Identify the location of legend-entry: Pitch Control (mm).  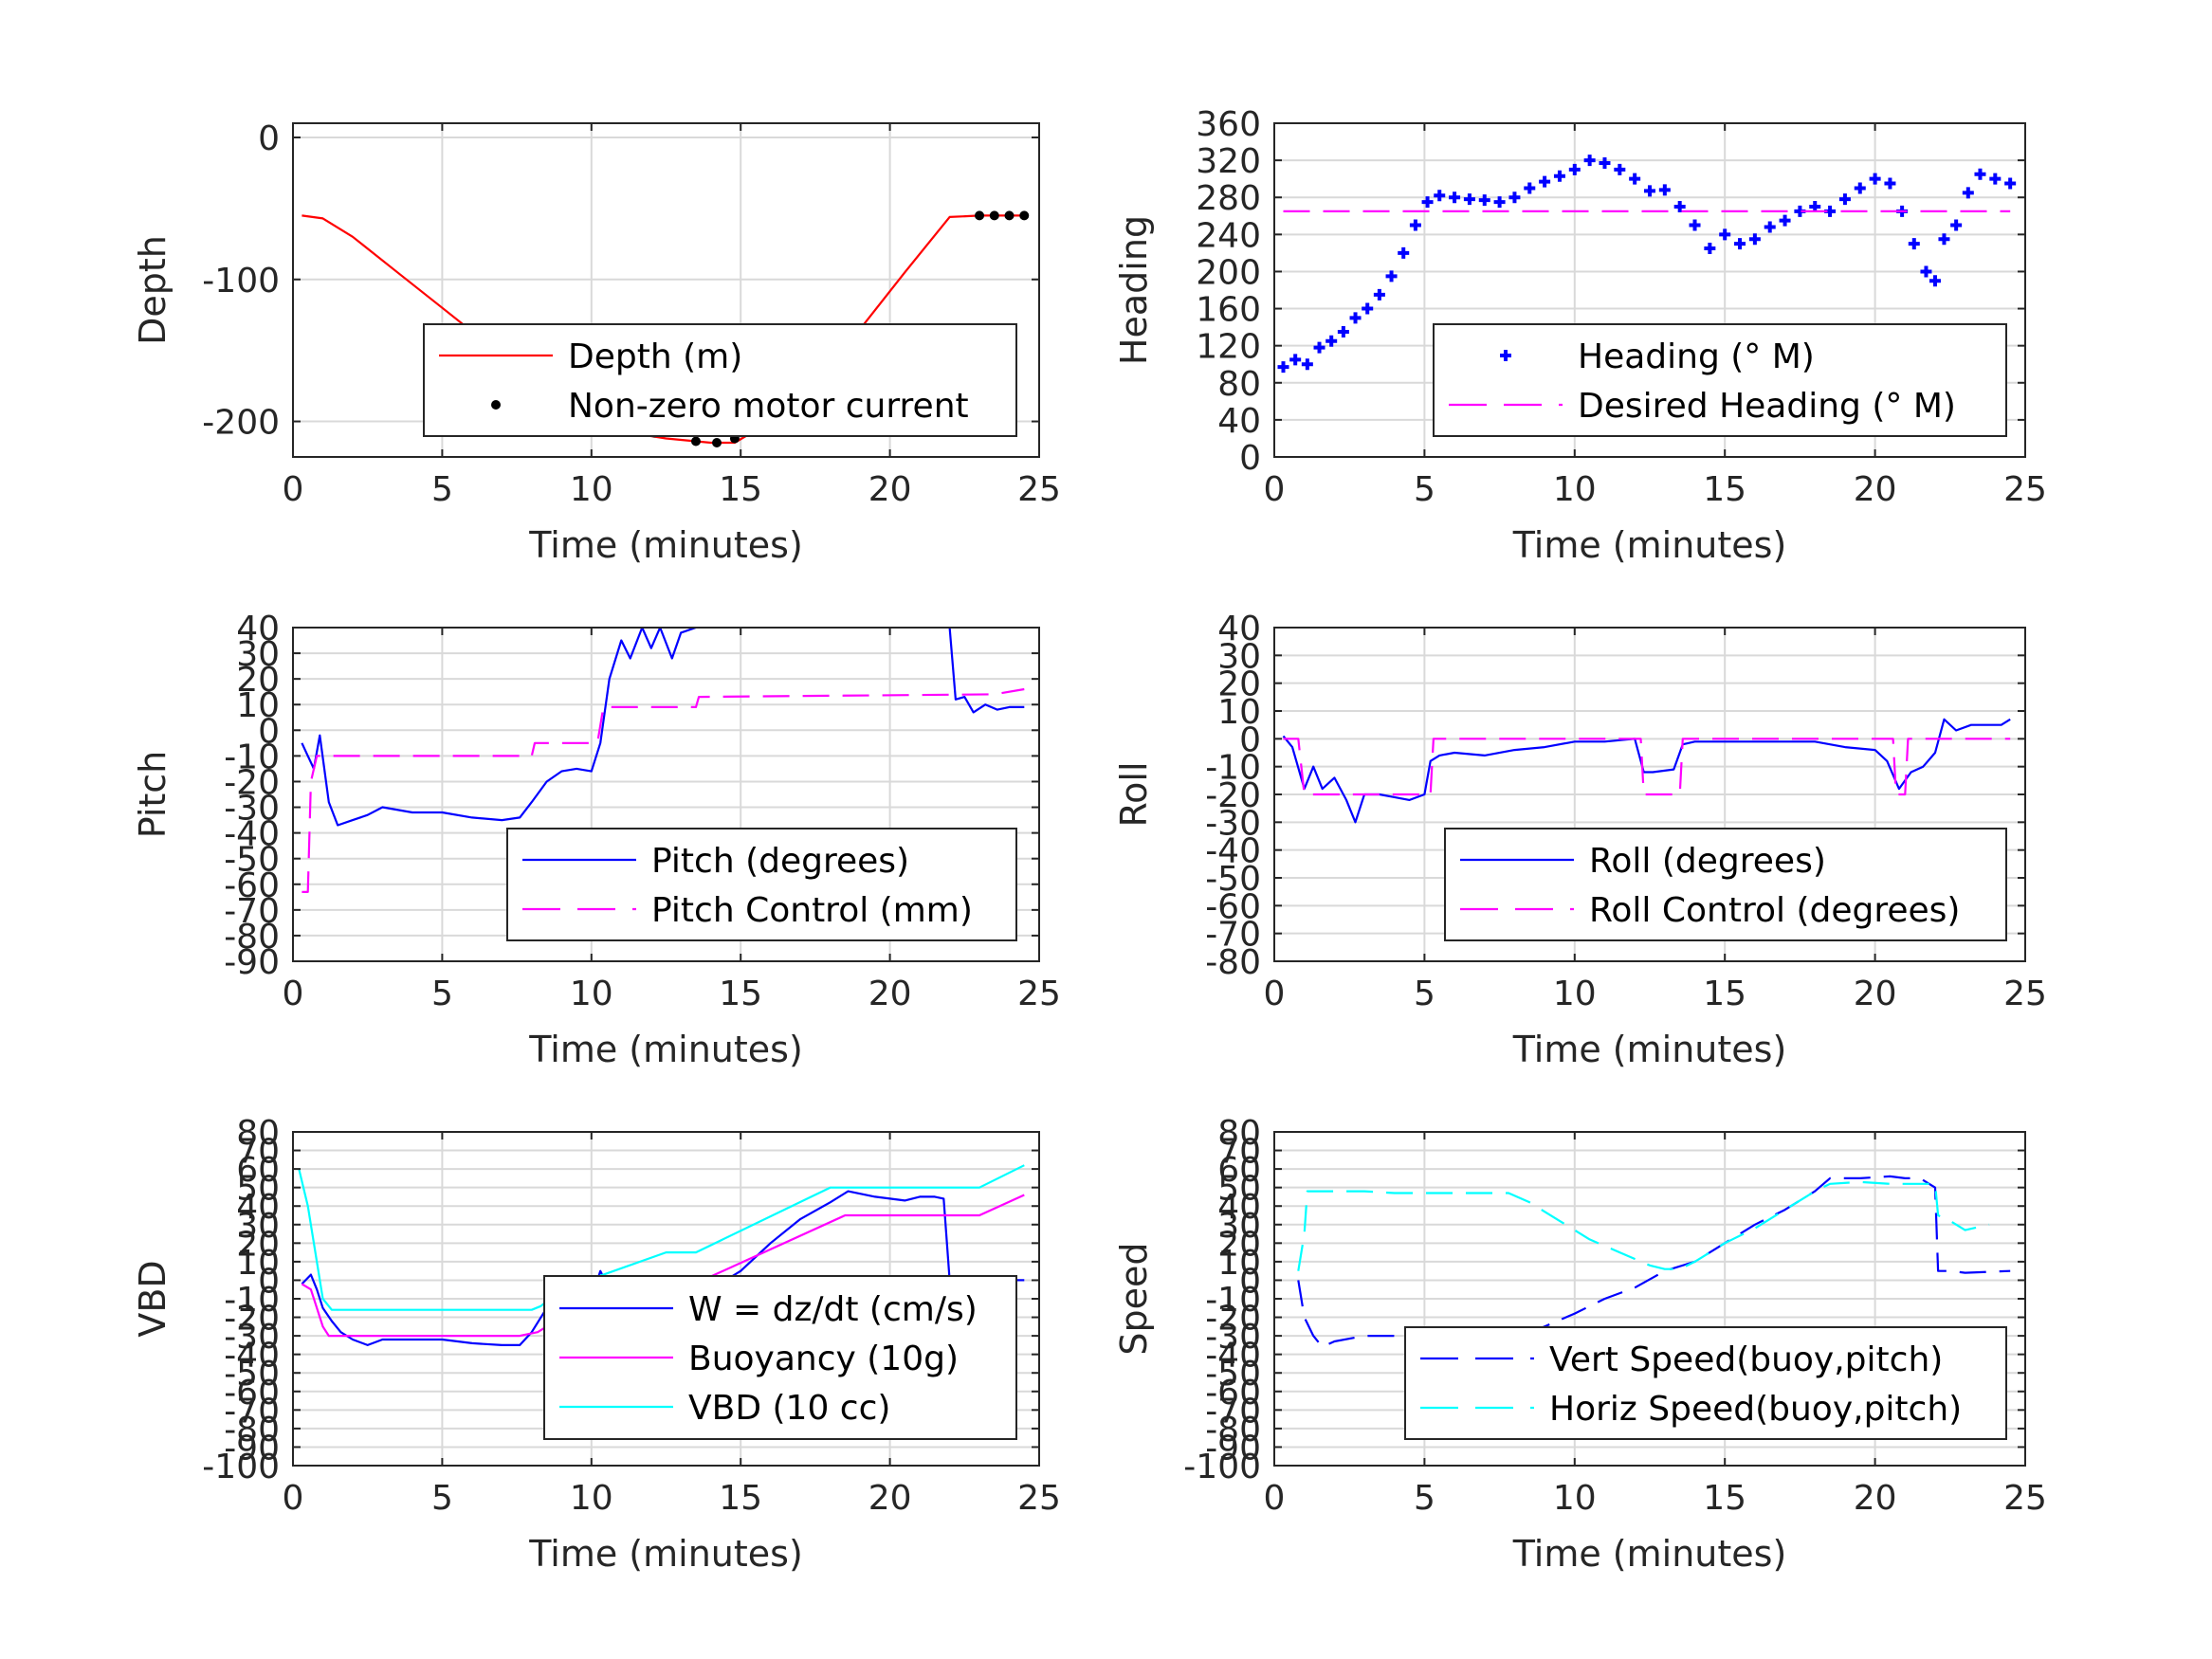
(747, 910).